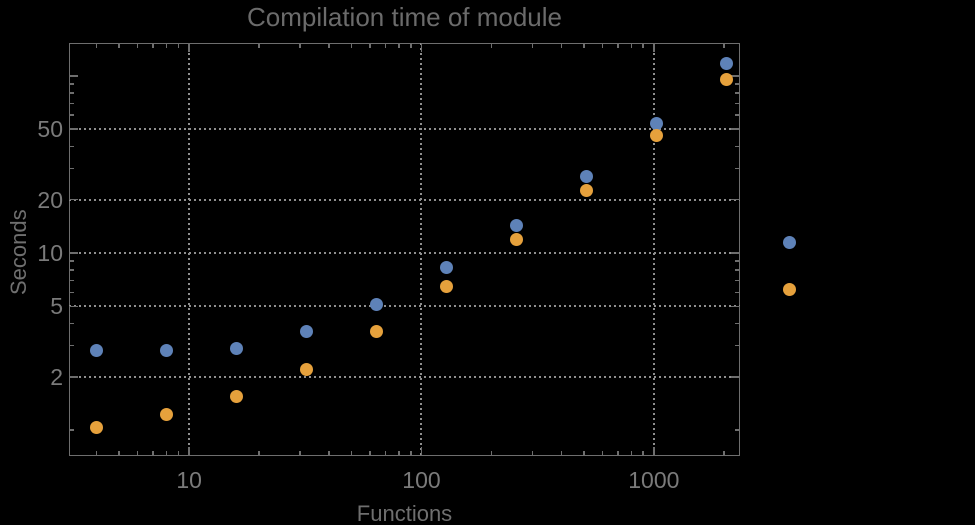 The height and width of the screenshot is (525, 975). What do you see at coordinates (50, 253) in the screenshot?
I see `y-tick-label: 10` at bounding box center [50, 253].